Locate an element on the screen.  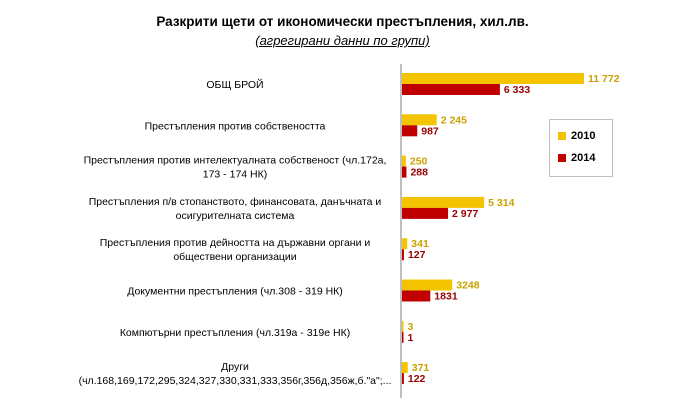
legend-item-2010: 2010 is located at coordinates (576, 136).